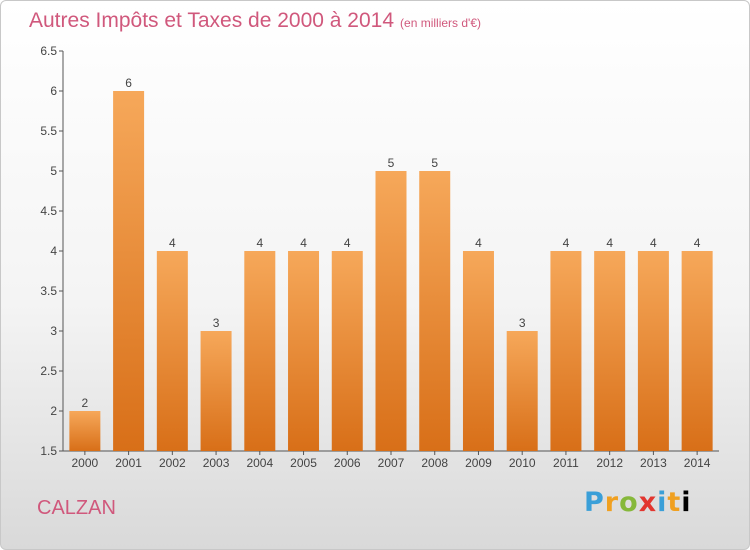 The height and width of the screenshot is (550, 750). I want to click on y-tick-label: 3, so click(53, 331).